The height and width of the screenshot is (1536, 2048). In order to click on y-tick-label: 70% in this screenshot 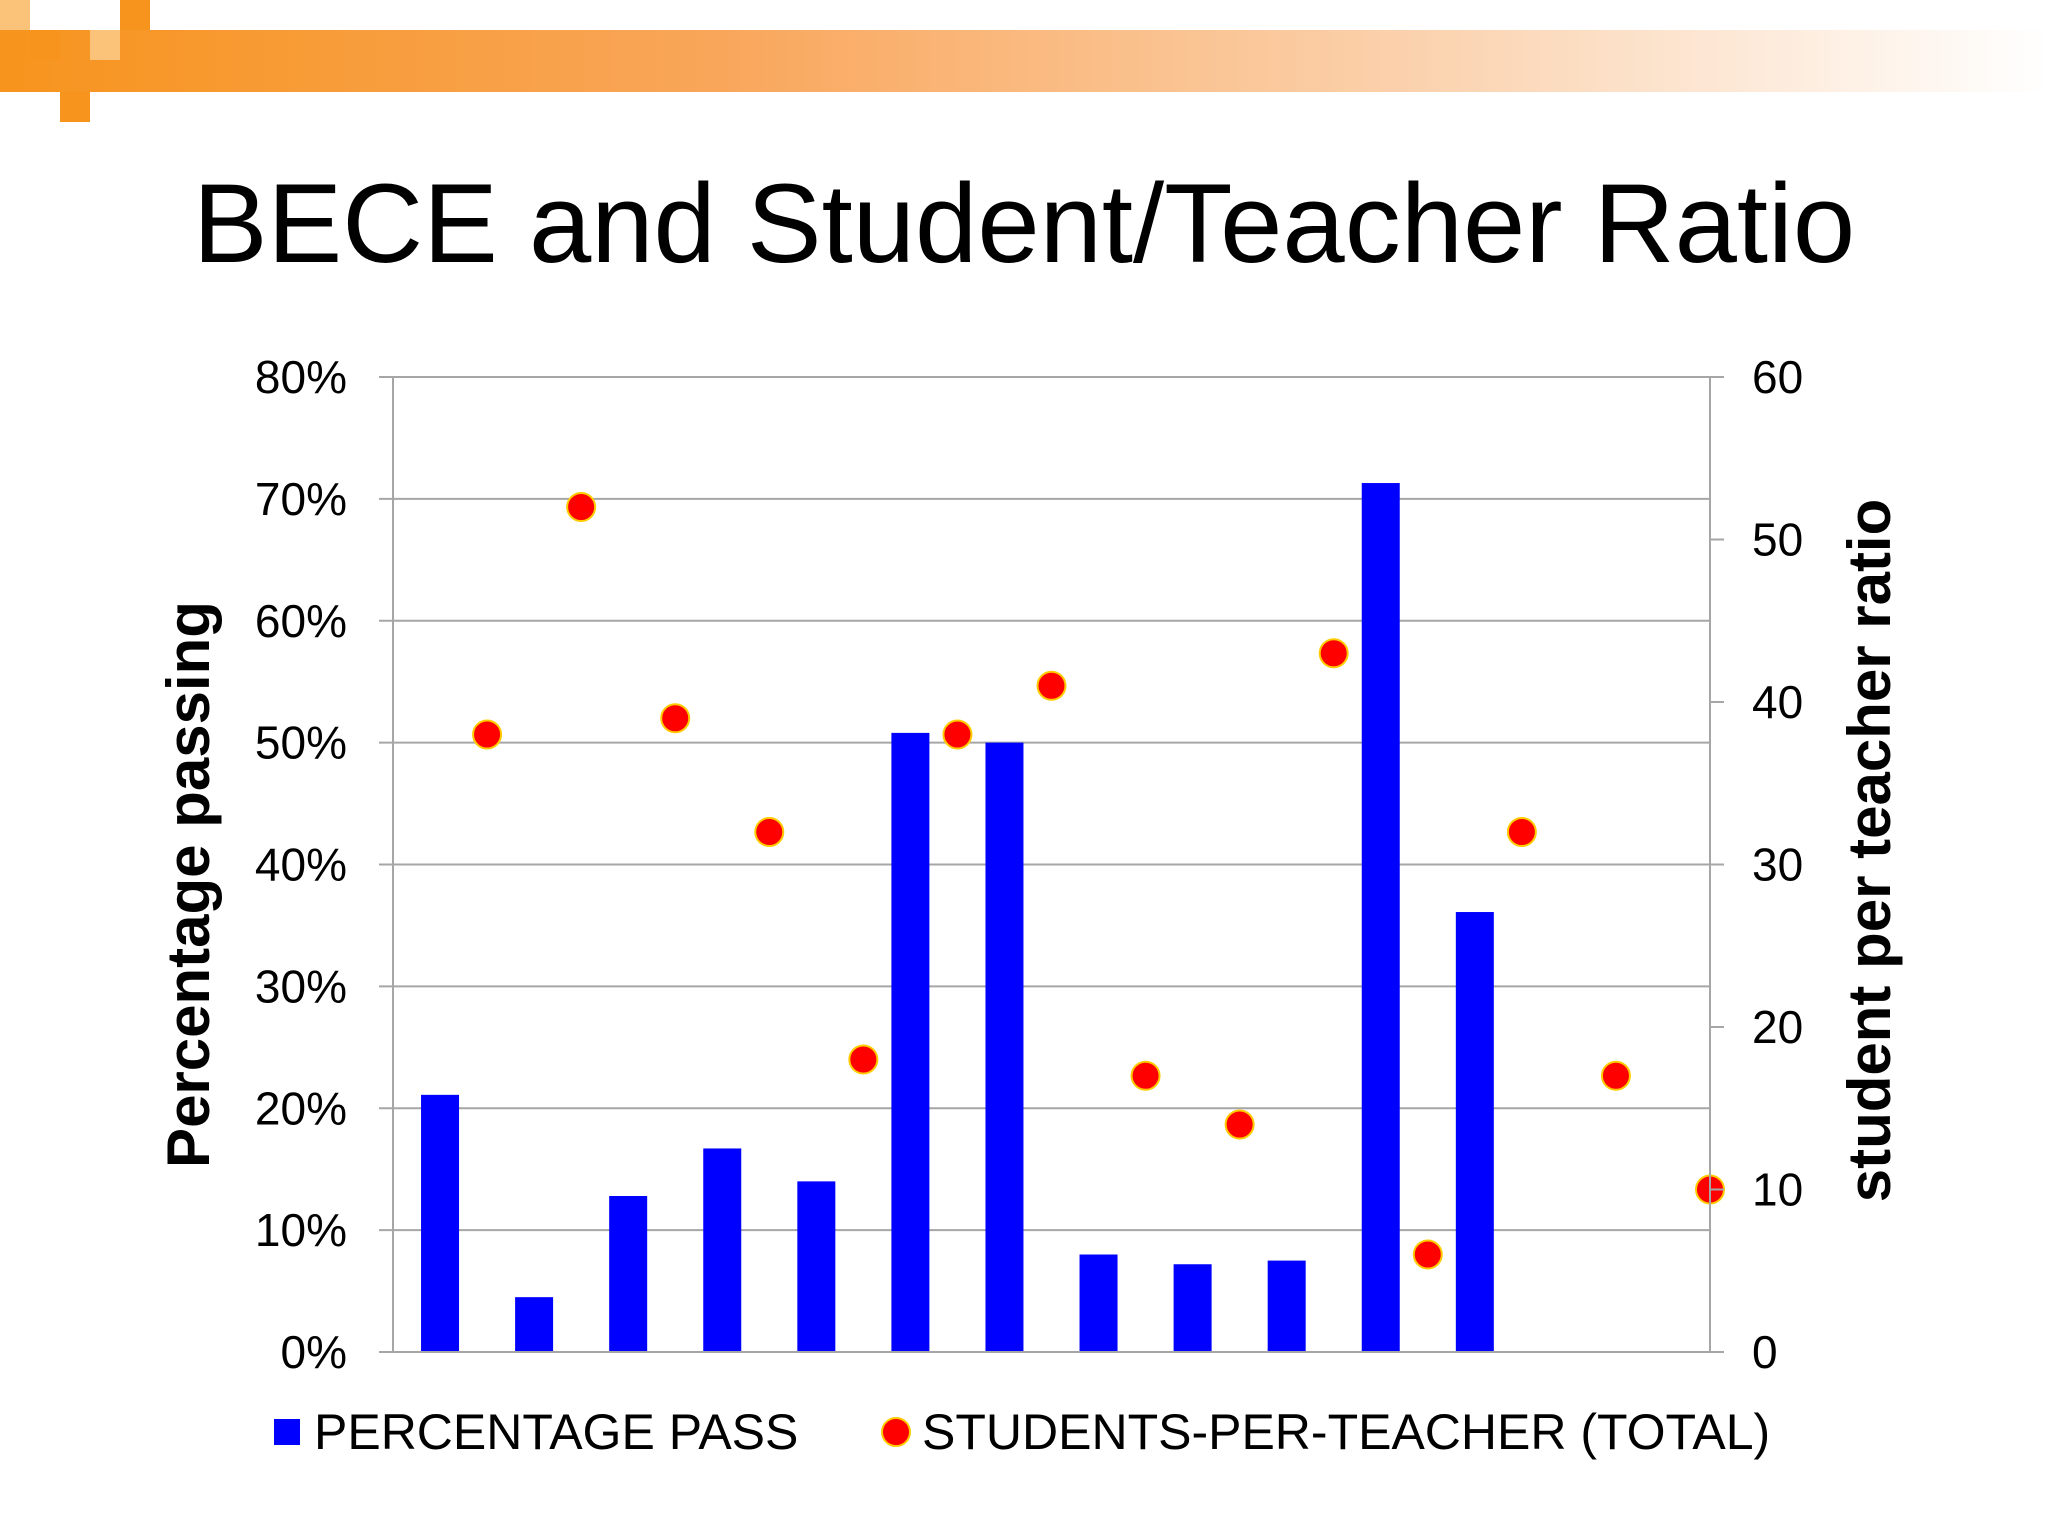, I will do `click(301, 499)`.